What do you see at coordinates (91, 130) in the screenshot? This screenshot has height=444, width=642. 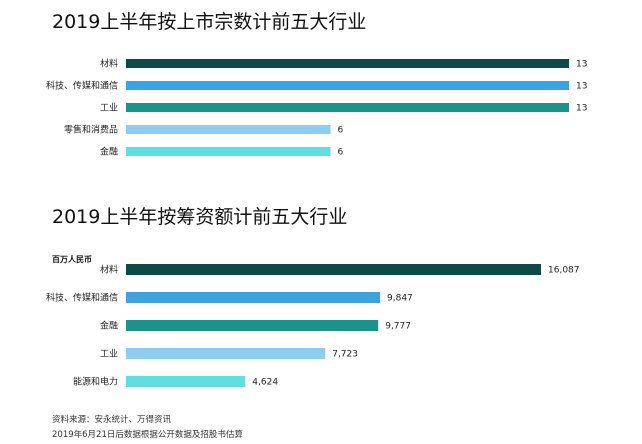 I see `chart-1-category-label: 零售和消费品` at bounding box center [91, 130].